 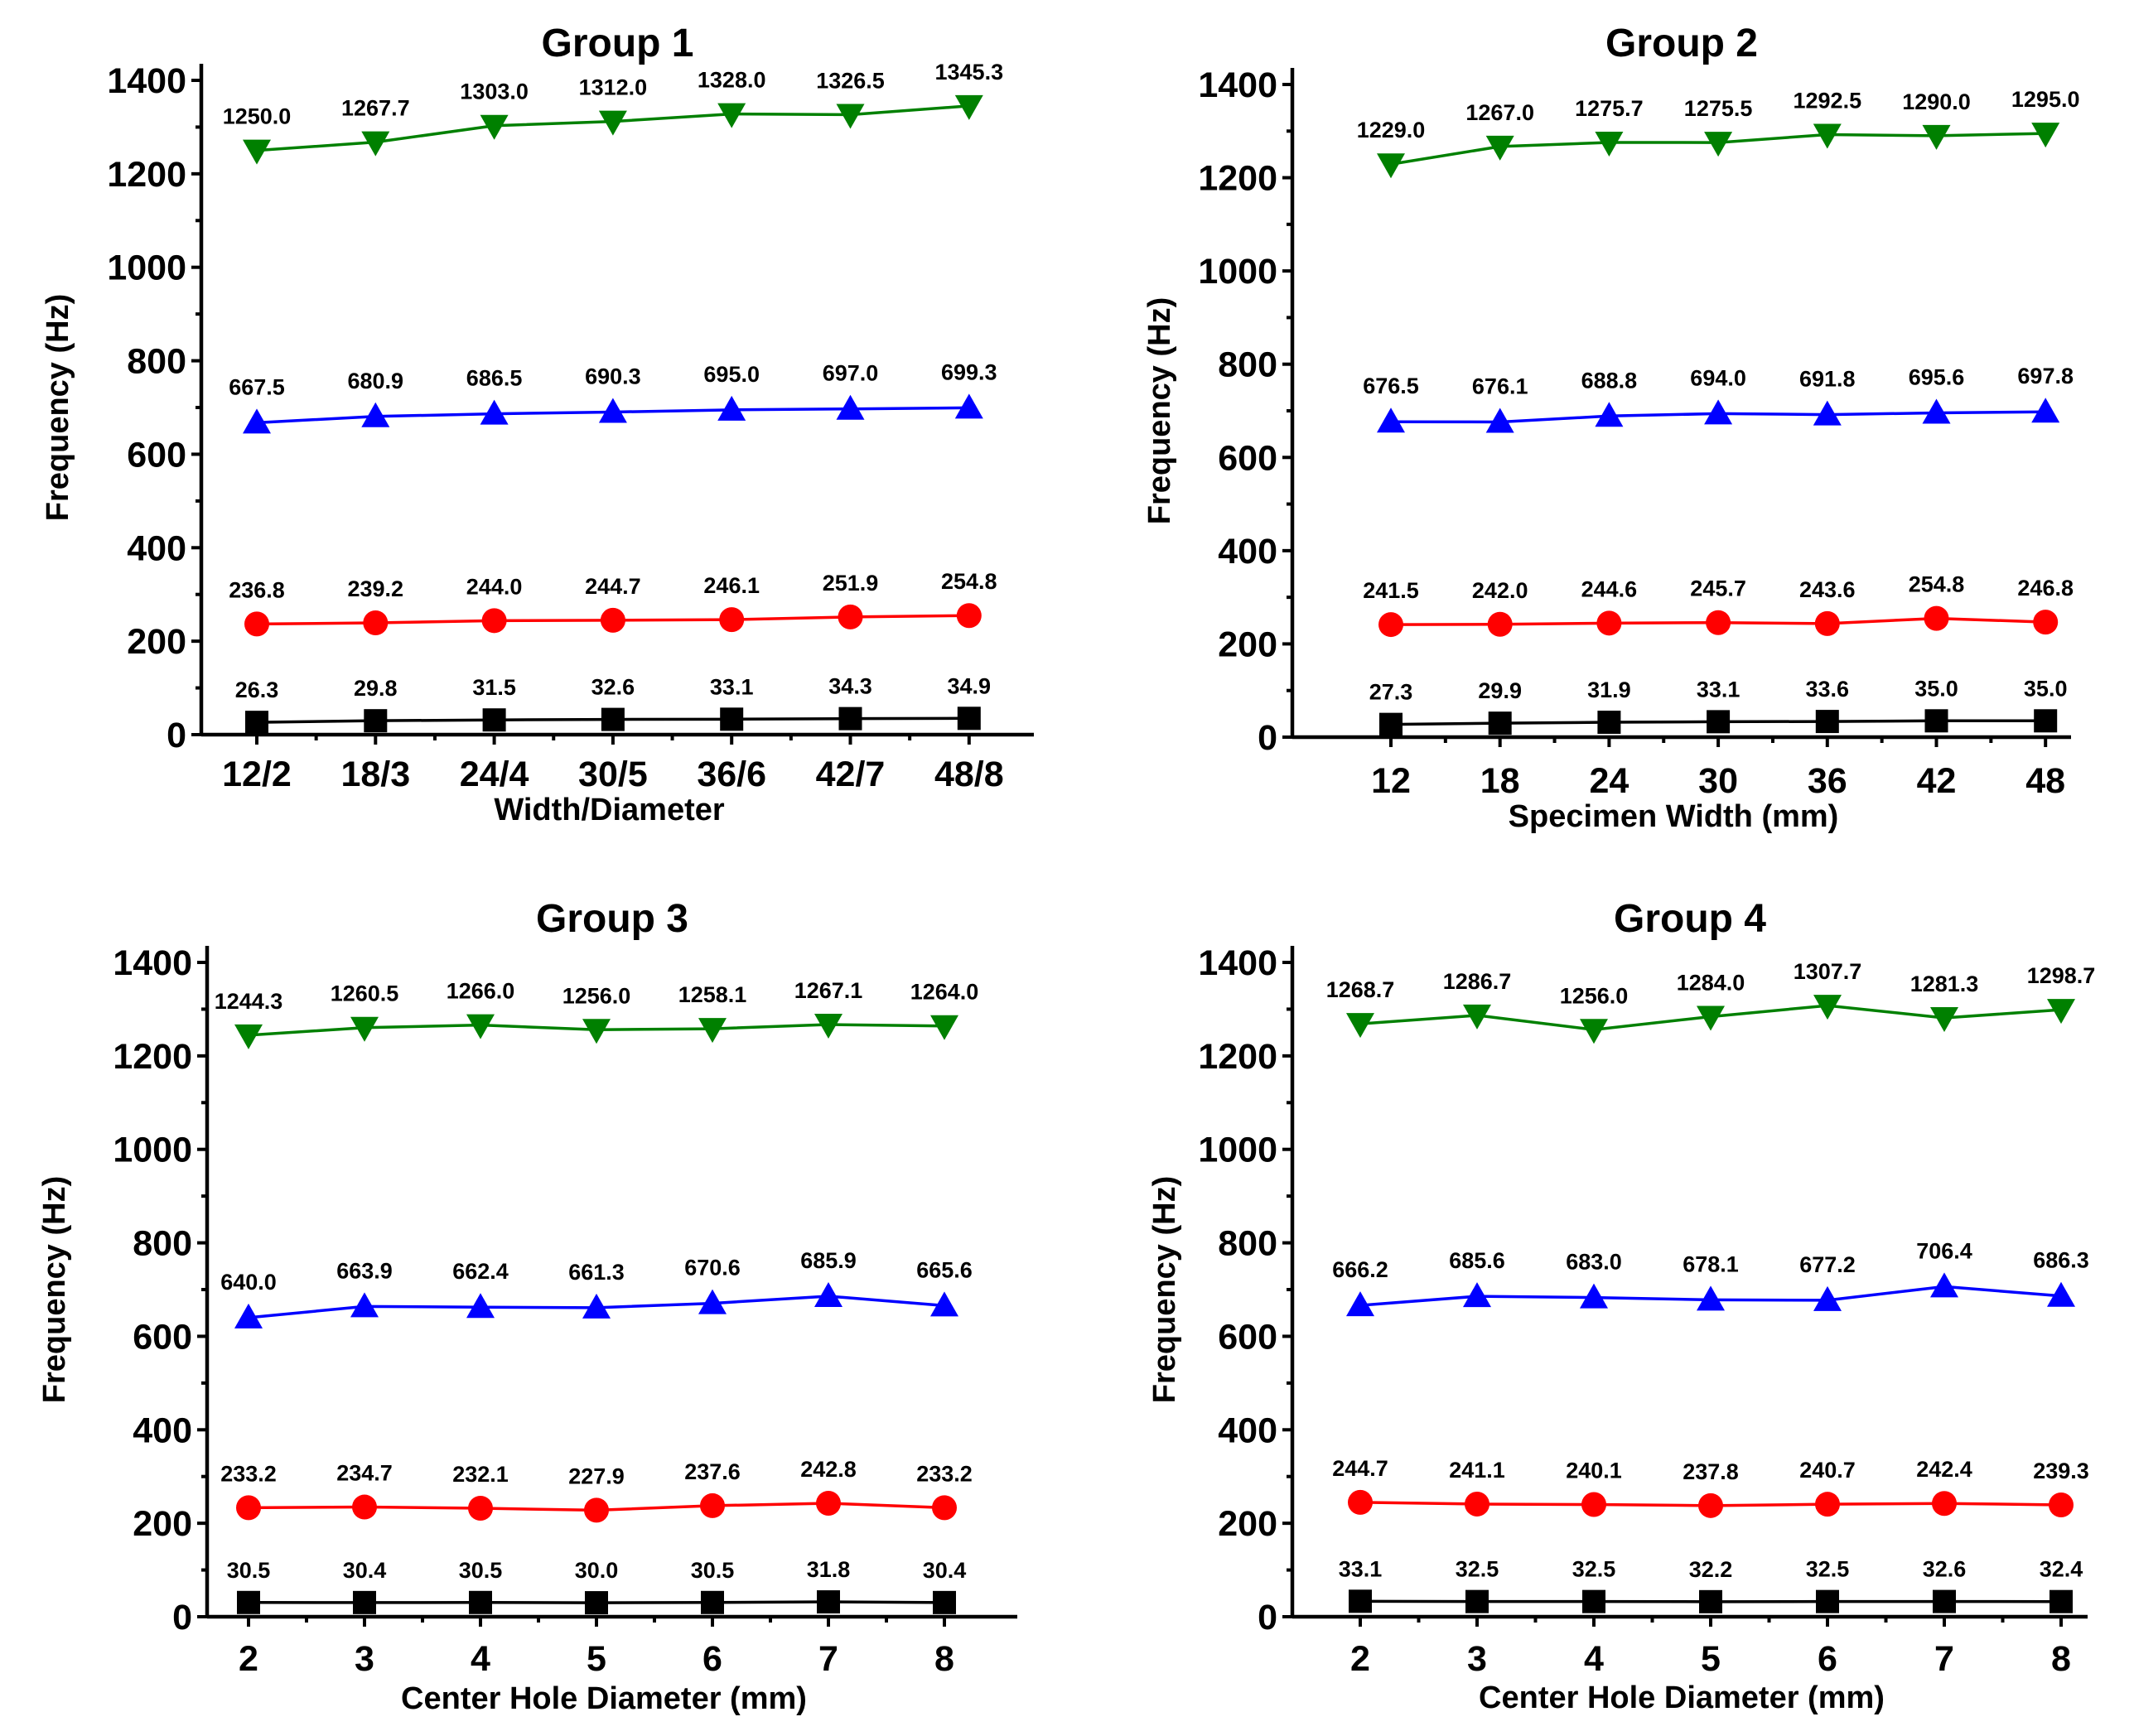 What do you see at coordinates (969, 72) in the screenshot?
I see `data-label: 1345.3` at bounding box center [969, 72].